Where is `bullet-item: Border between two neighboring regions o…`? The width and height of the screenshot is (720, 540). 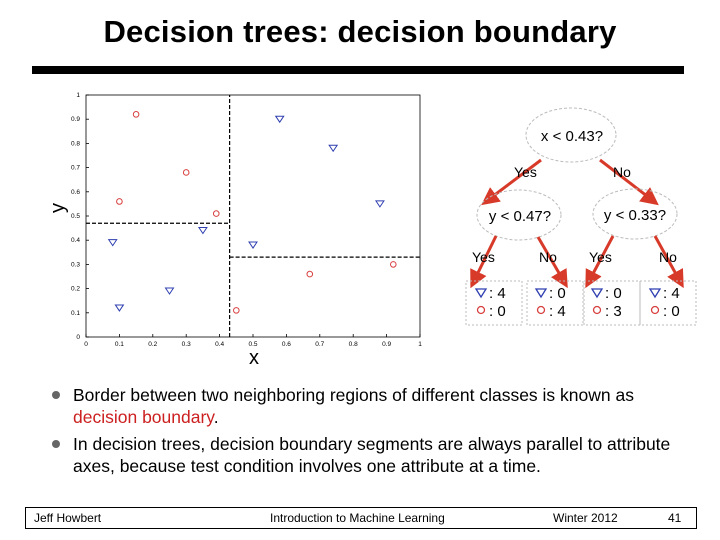
bullet-item: Border between two neighboring regions o… is located at coordinates (377, 406).